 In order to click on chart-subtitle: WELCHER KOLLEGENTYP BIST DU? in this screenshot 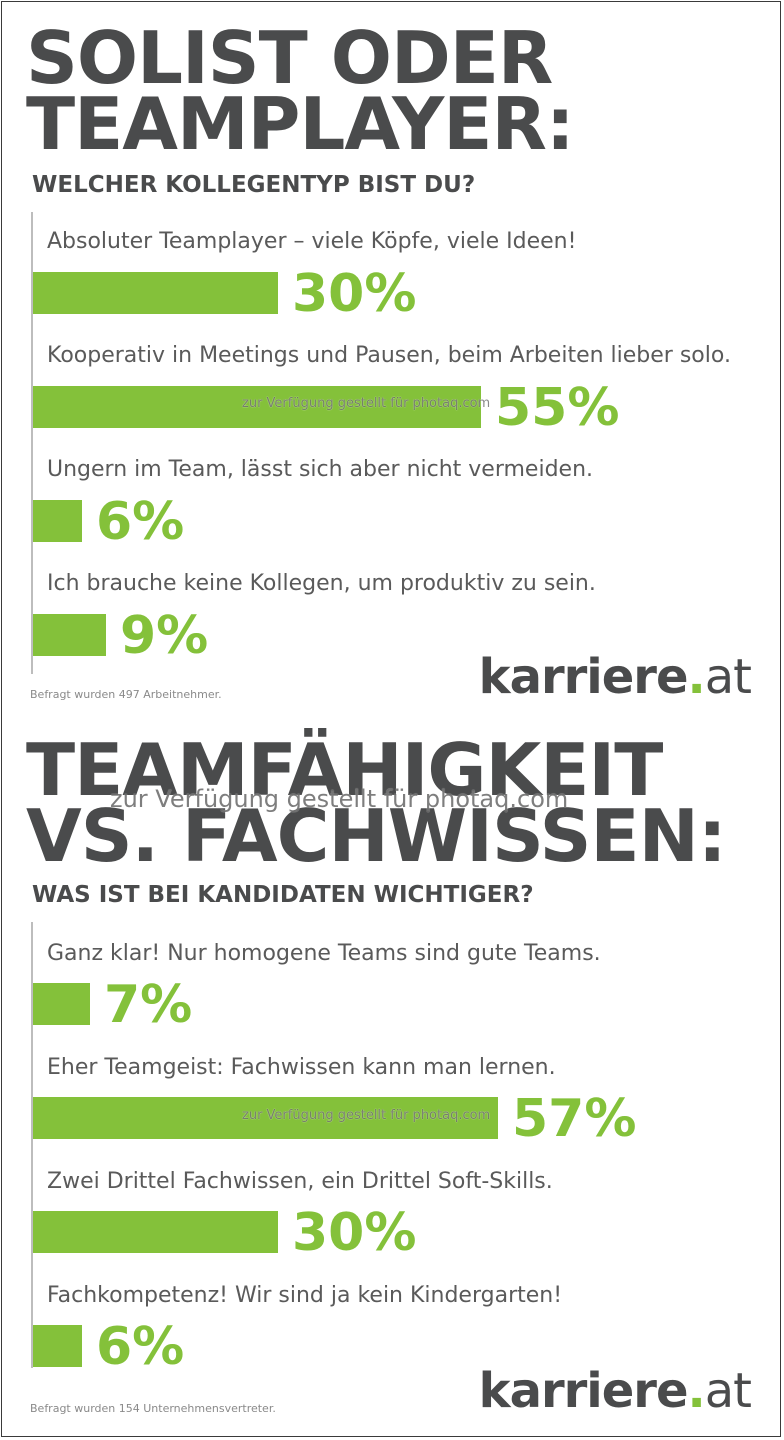, I will do `click(254, 185)`.